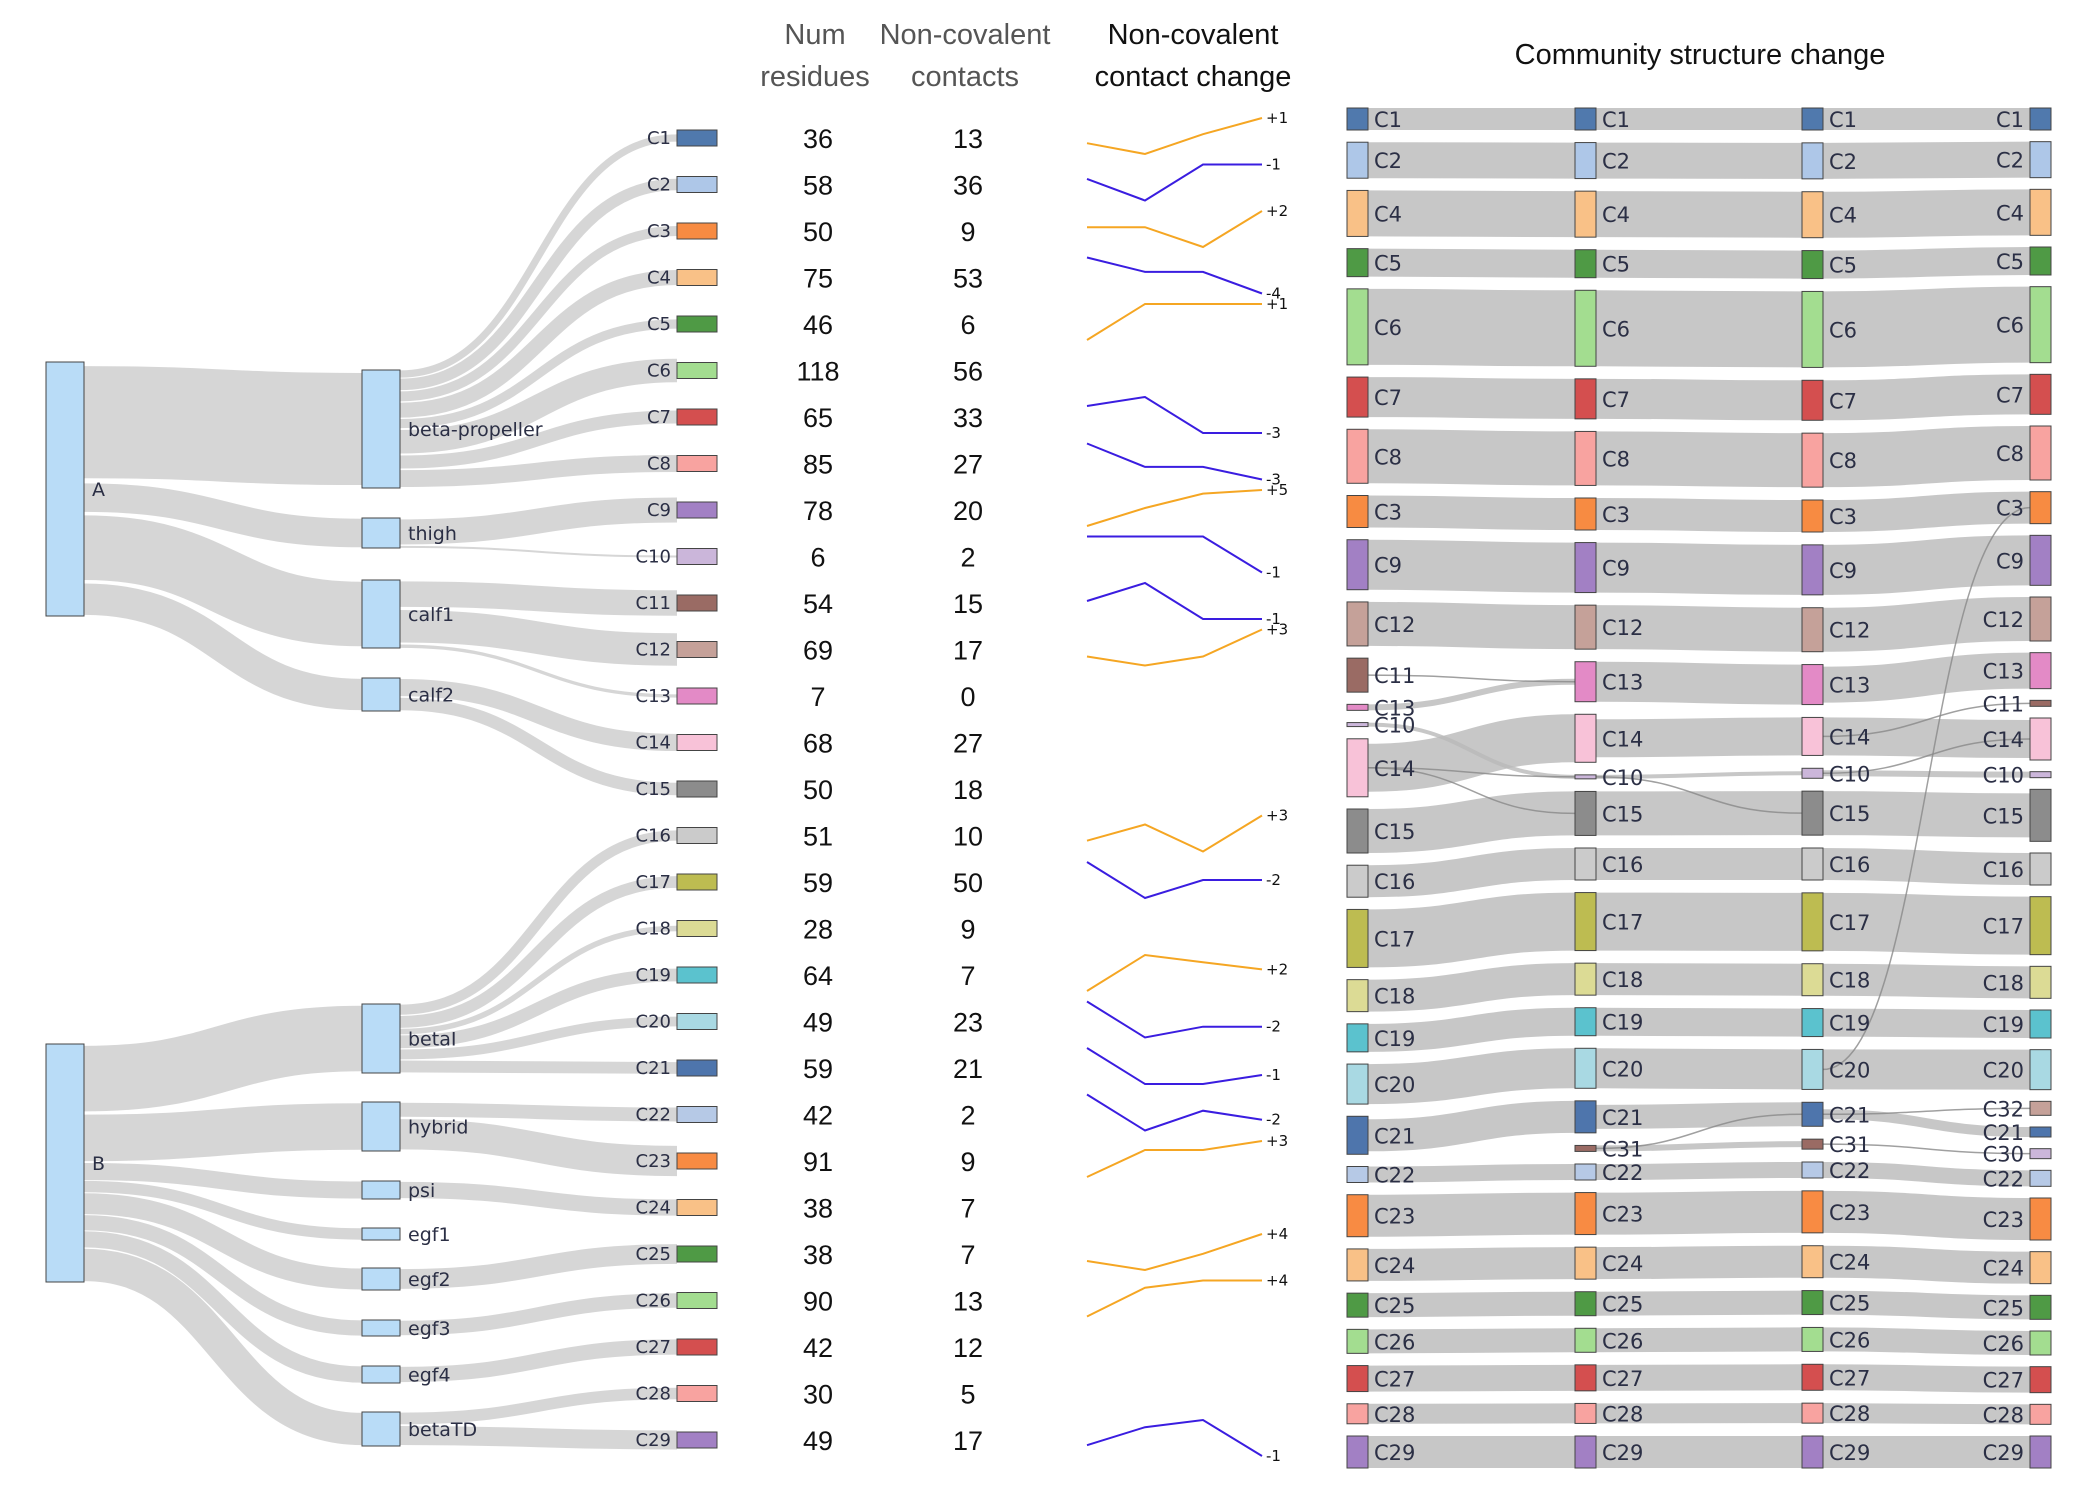  What do you see at coordinates (968, 1348) in the screenshot?
I see `contact-count: 12` at bounding box center [968, 1348].